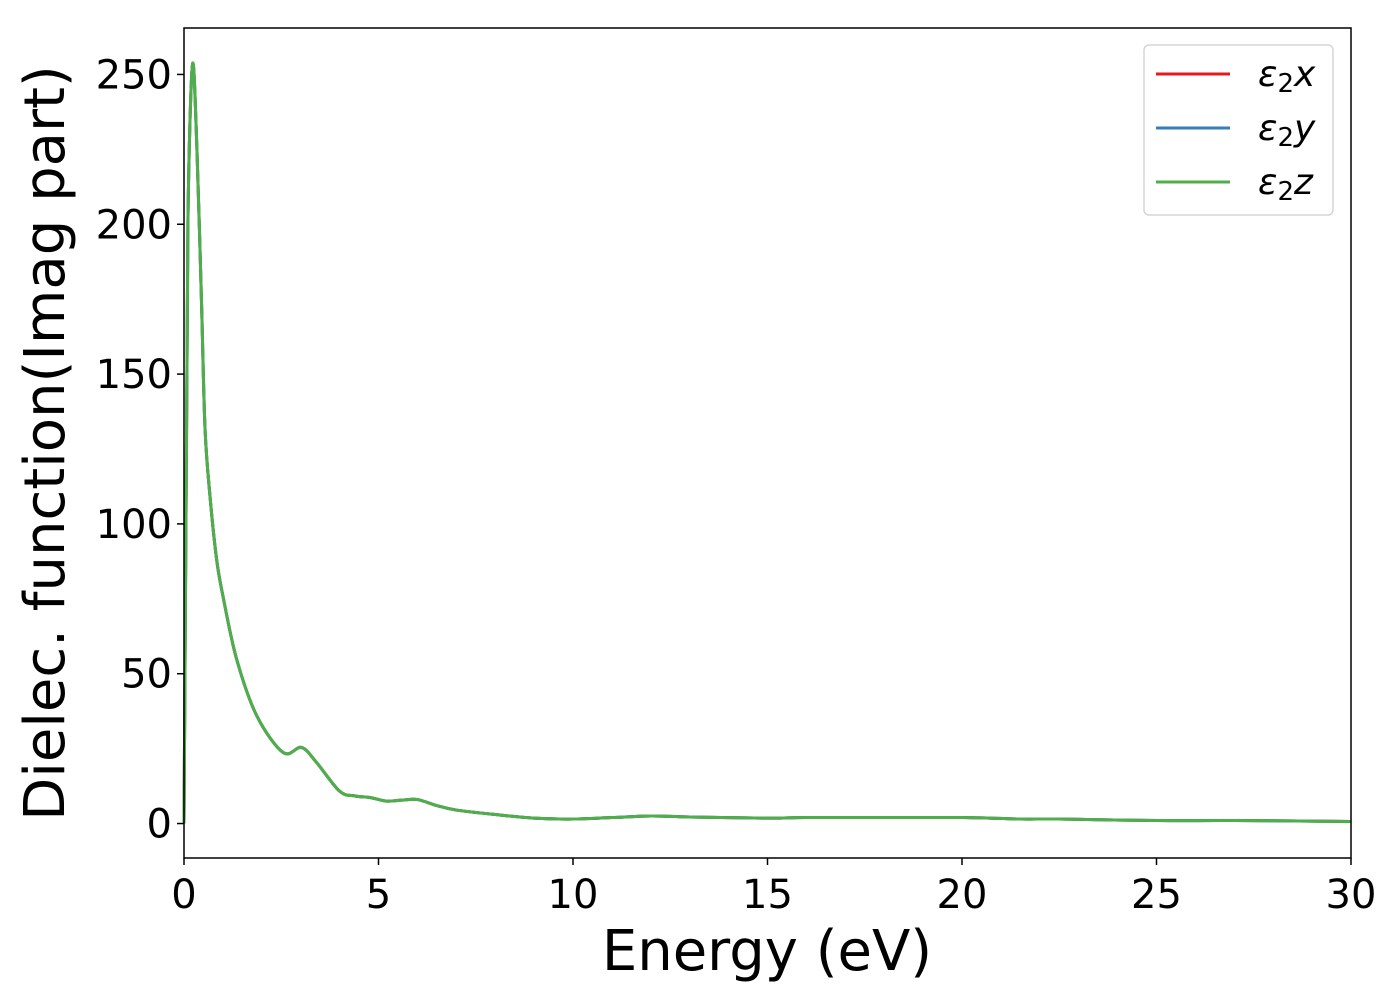 The width and height of the screenshot is (1400, 1000). Describe the element at coordinates (159, 825) in the screenshot. I see `y-tick-label: 0` at that location.